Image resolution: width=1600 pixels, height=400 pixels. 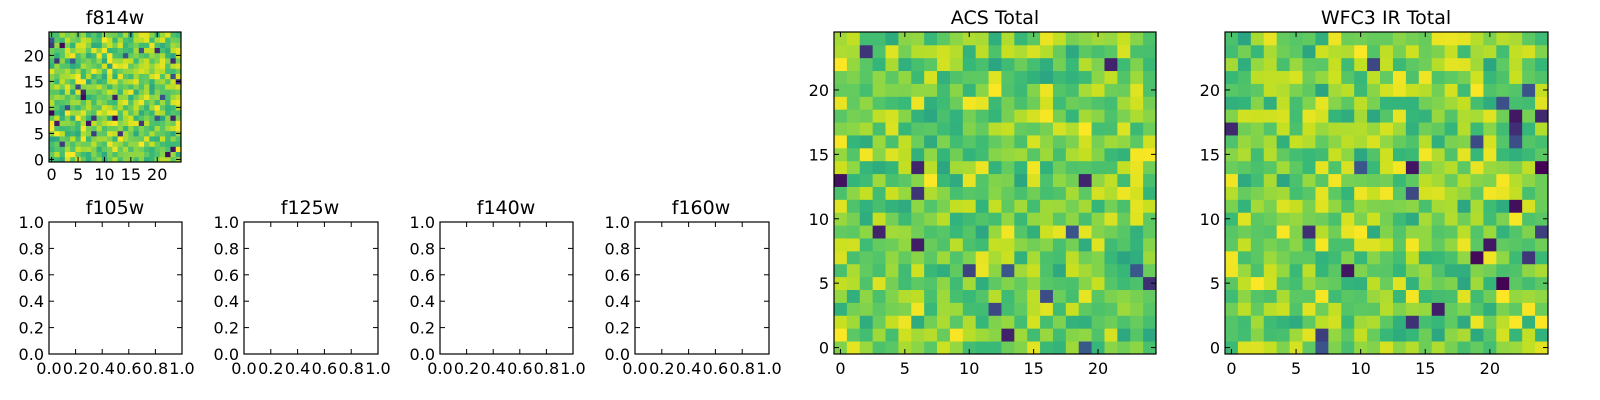 I want to click on x-tick-label: 10, so click(x=1360, y=368).